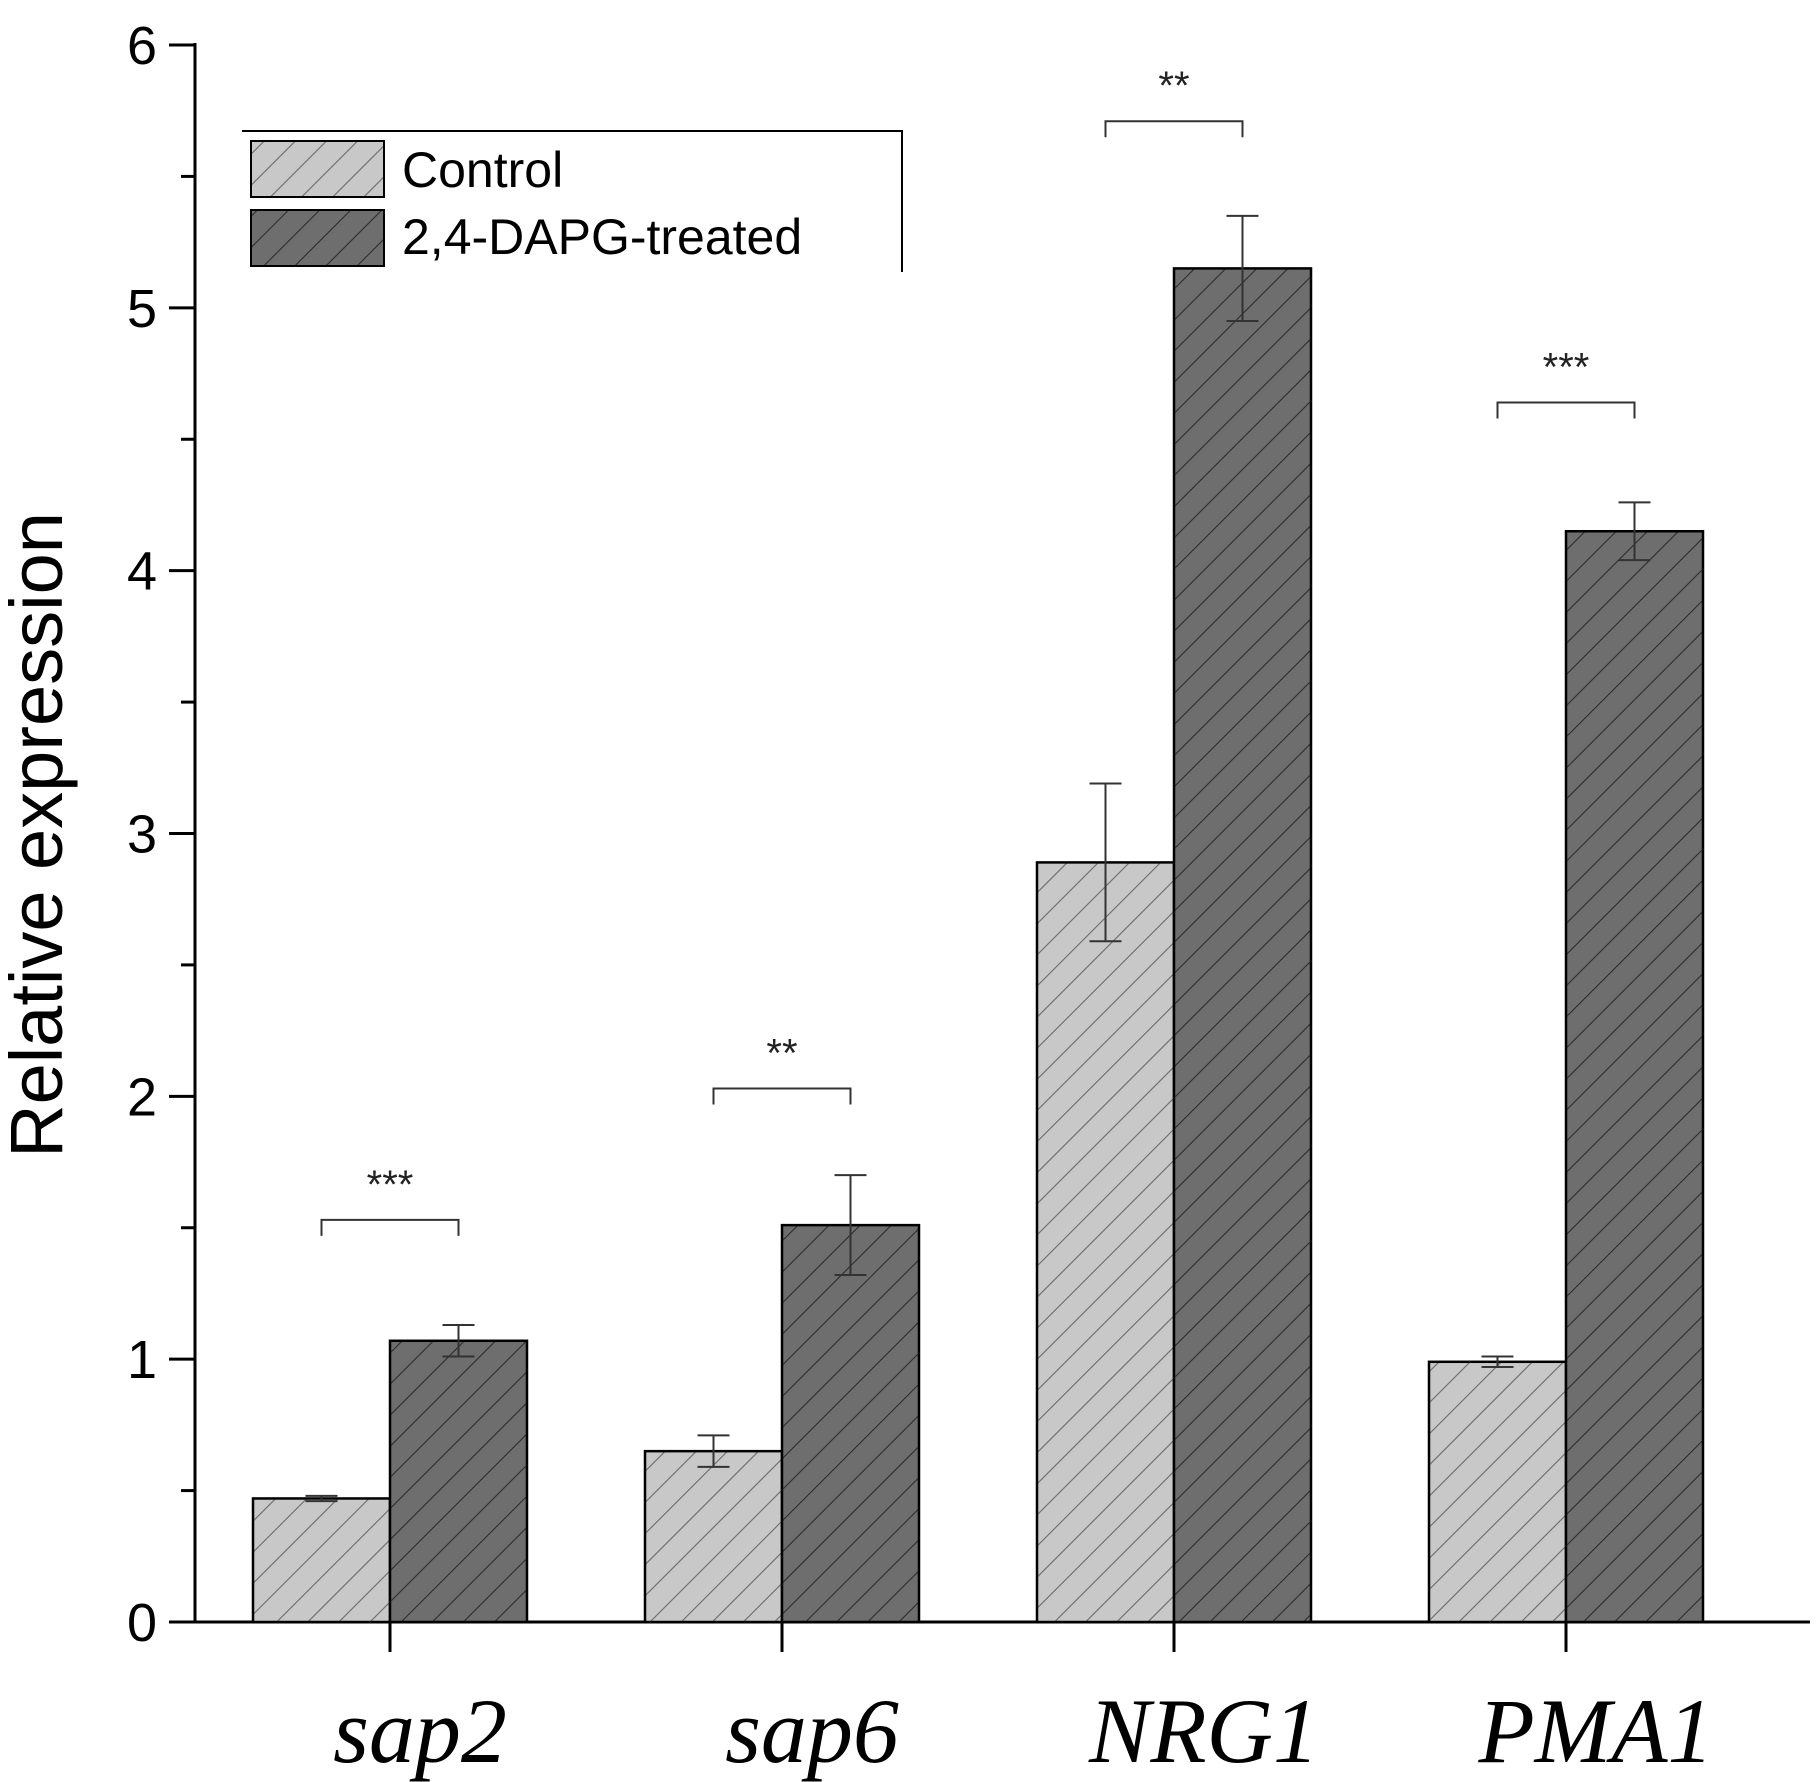  I want to click on legend-frame, so click(572, 201).